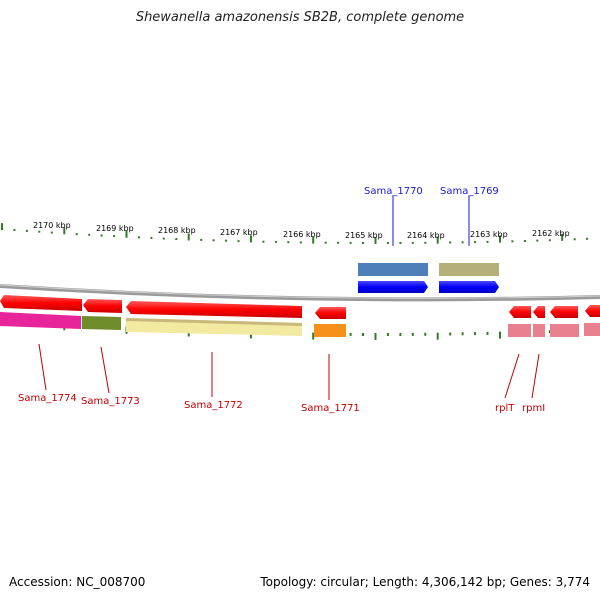  Describe the element at coordinates (512, 376) in the screenshot. I see `leader-rplT` at that location.